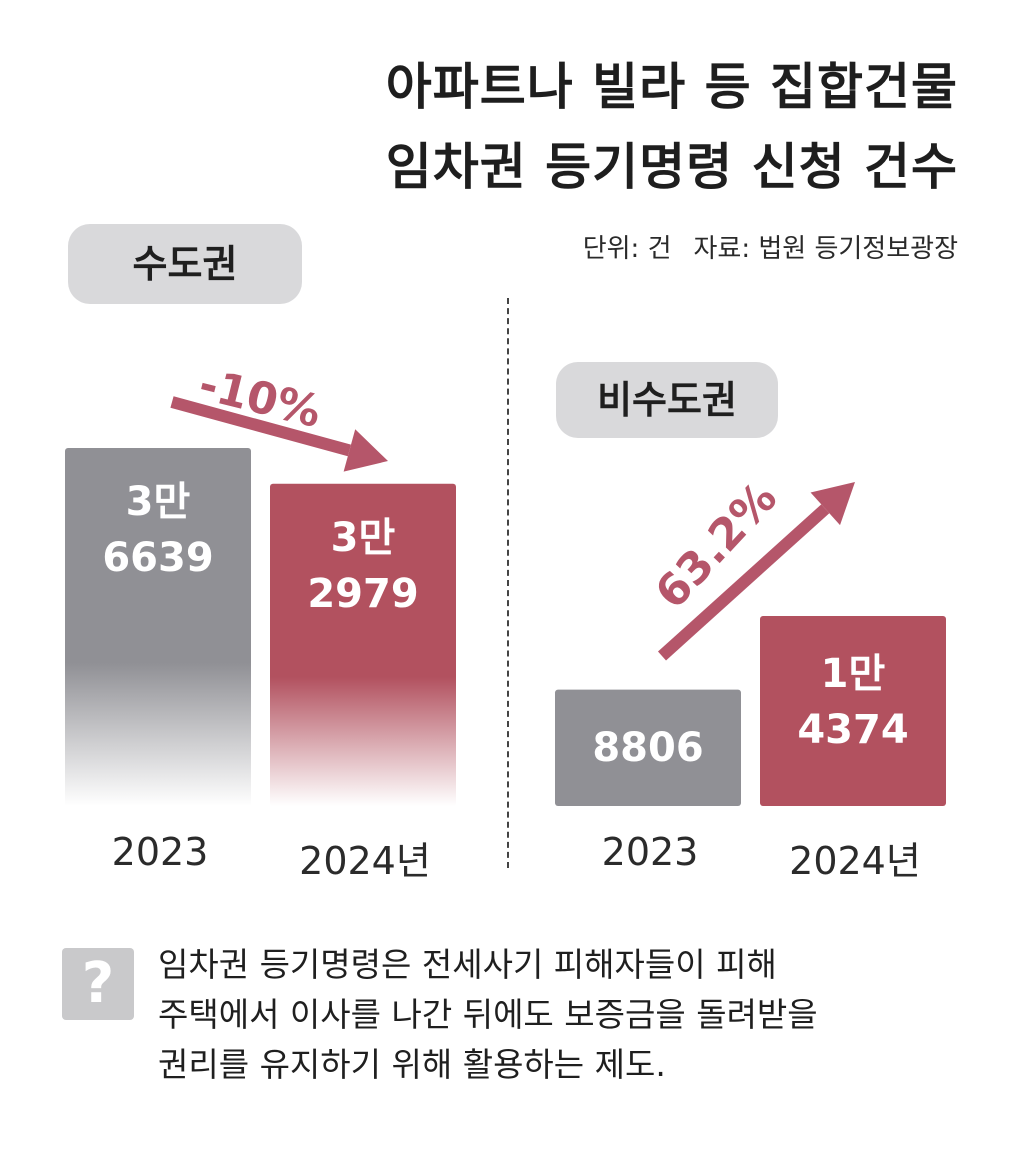  What do you see at coordinates (627, 249) in the screenshot?
I see `unit-label: 단위: 건` at bounding box center [627, 249].